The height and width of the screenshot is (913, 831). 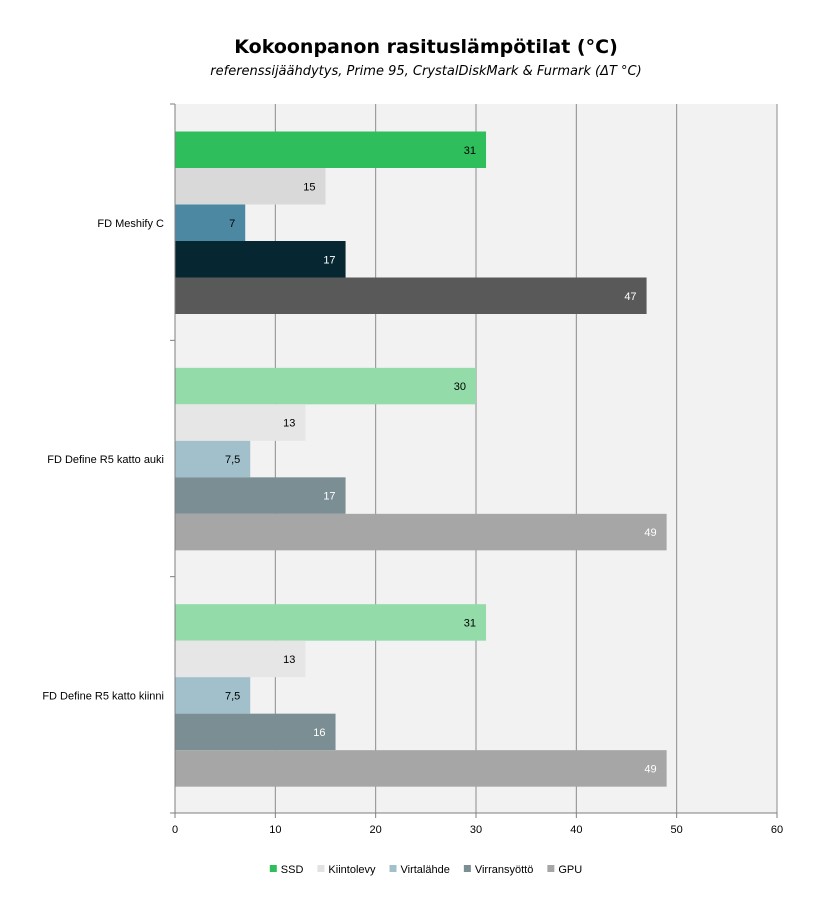 What do you see at coordinates (260, 495) in the screenshot?
I see `bar-virransyöttö-2` at bounding box center [260, 495].